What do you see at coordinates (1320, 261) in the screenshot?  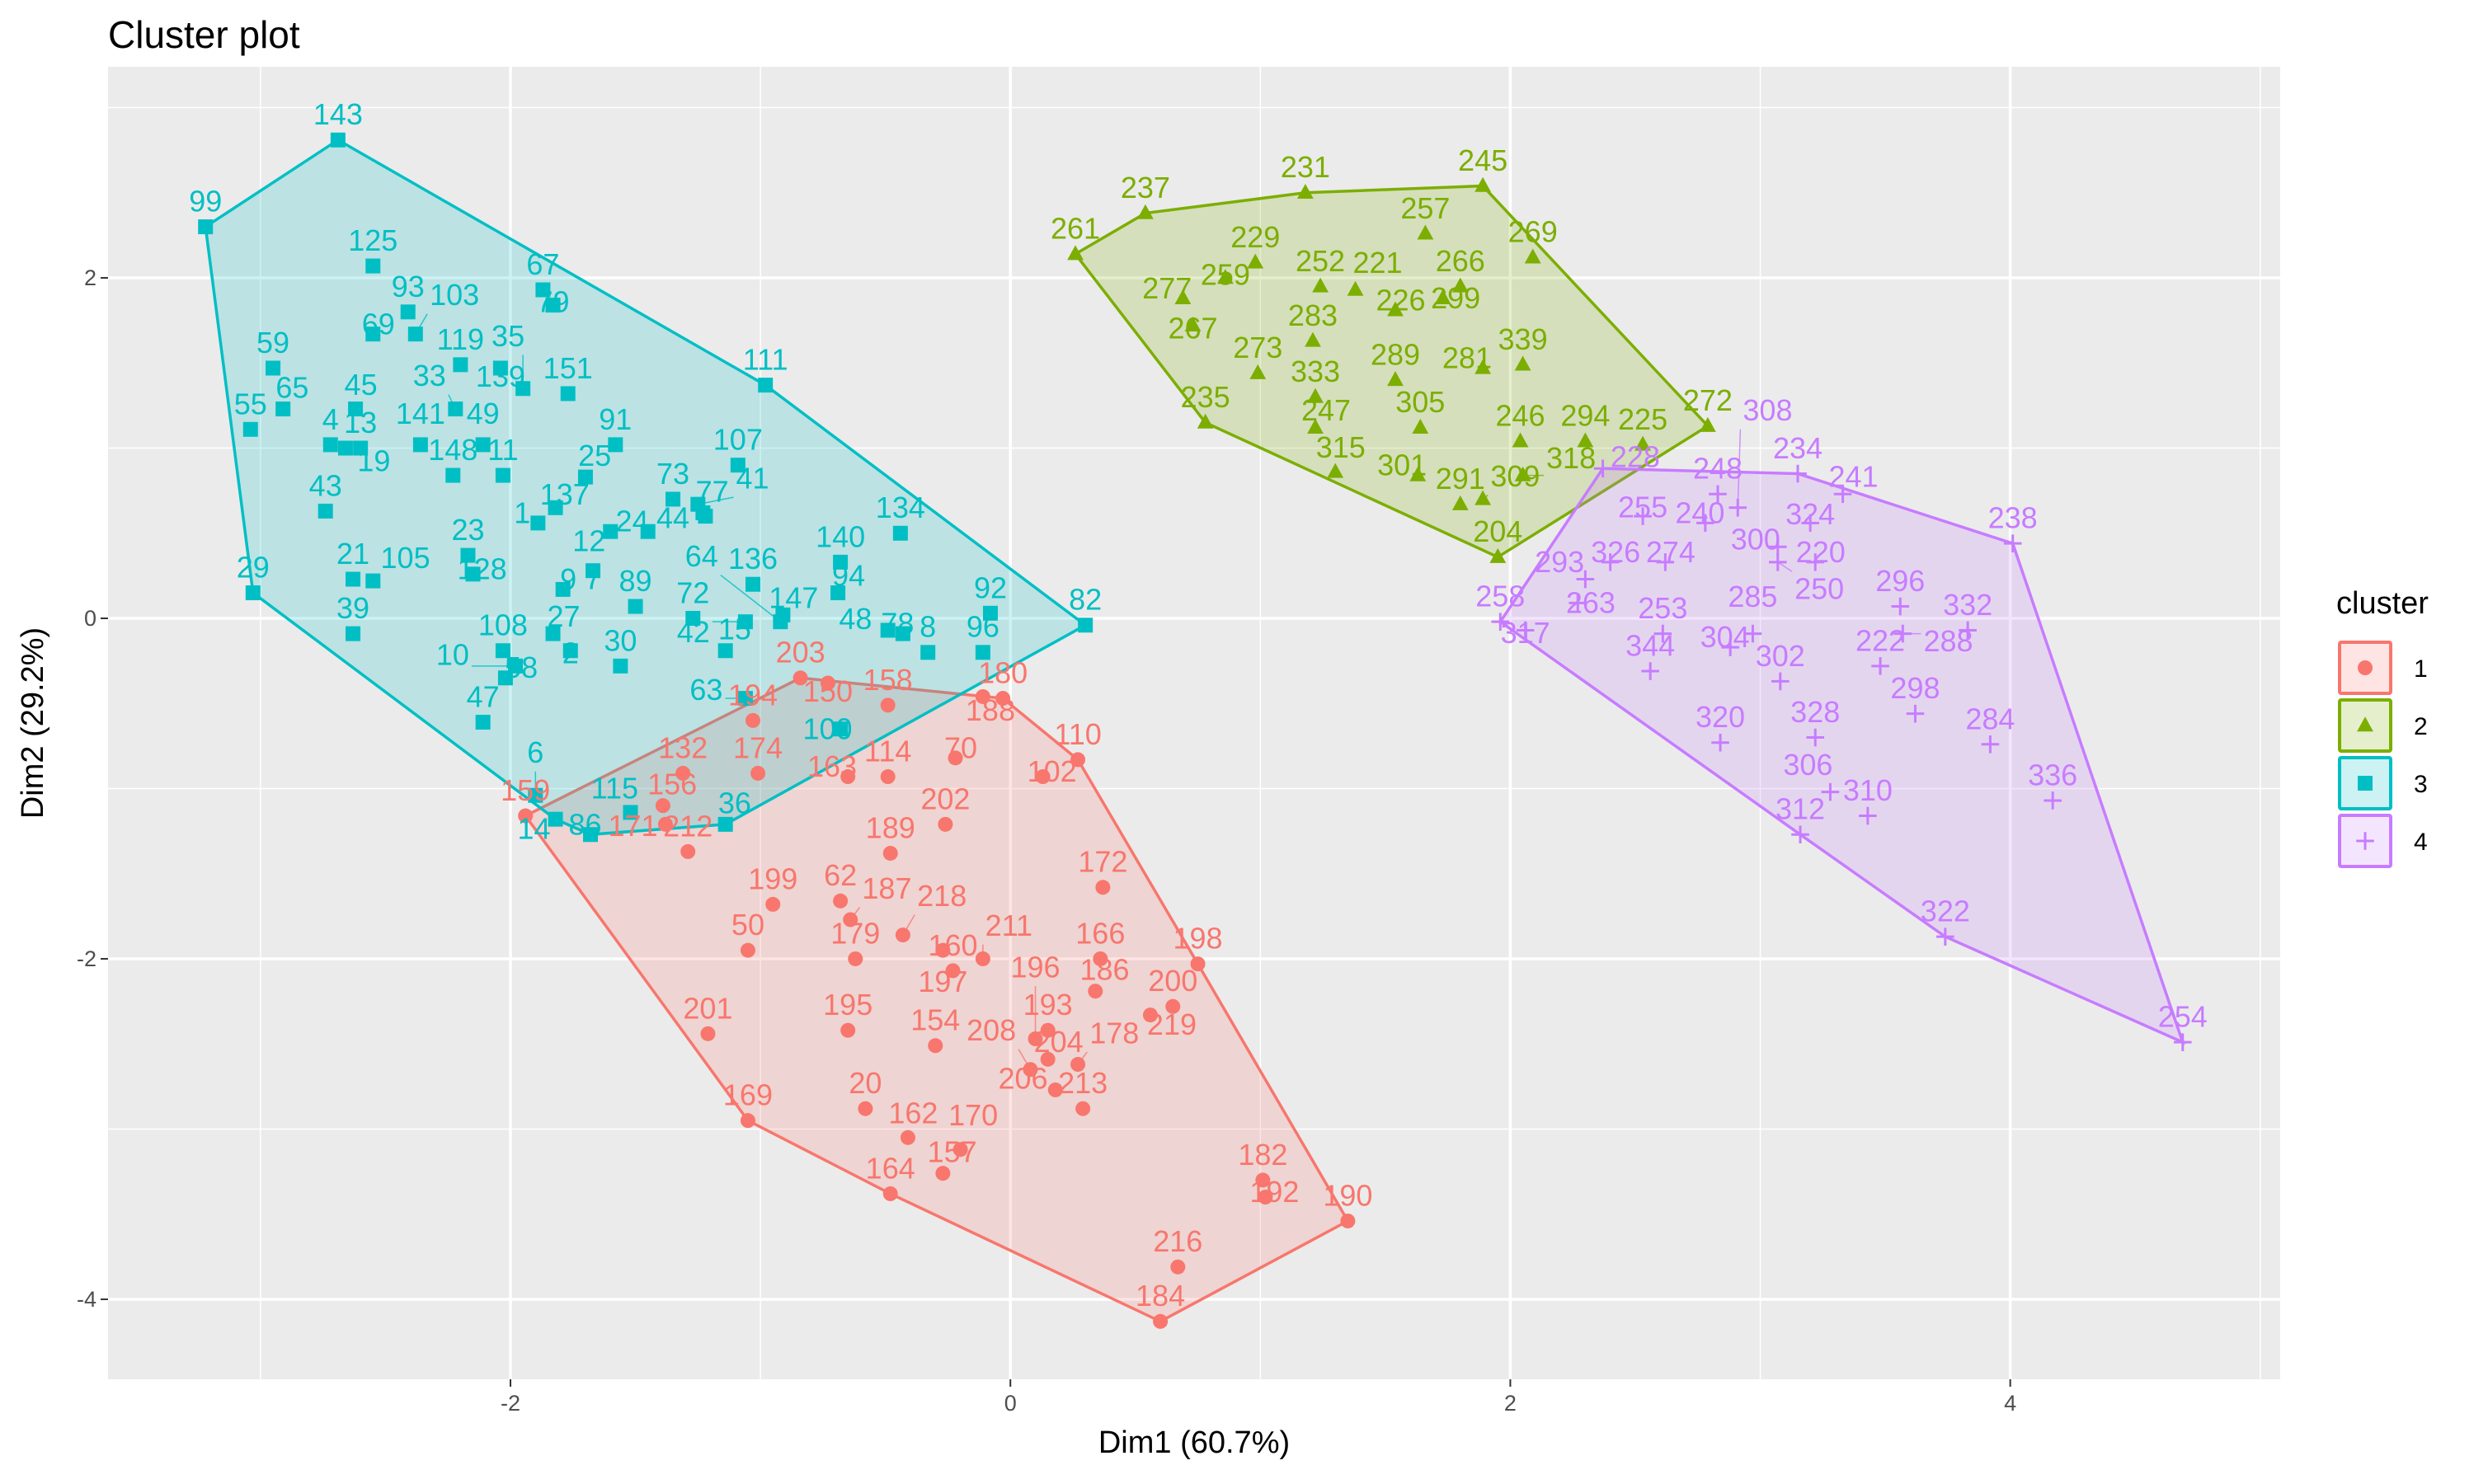 I see `point-label: 252` at bounding box center [1320, 261].